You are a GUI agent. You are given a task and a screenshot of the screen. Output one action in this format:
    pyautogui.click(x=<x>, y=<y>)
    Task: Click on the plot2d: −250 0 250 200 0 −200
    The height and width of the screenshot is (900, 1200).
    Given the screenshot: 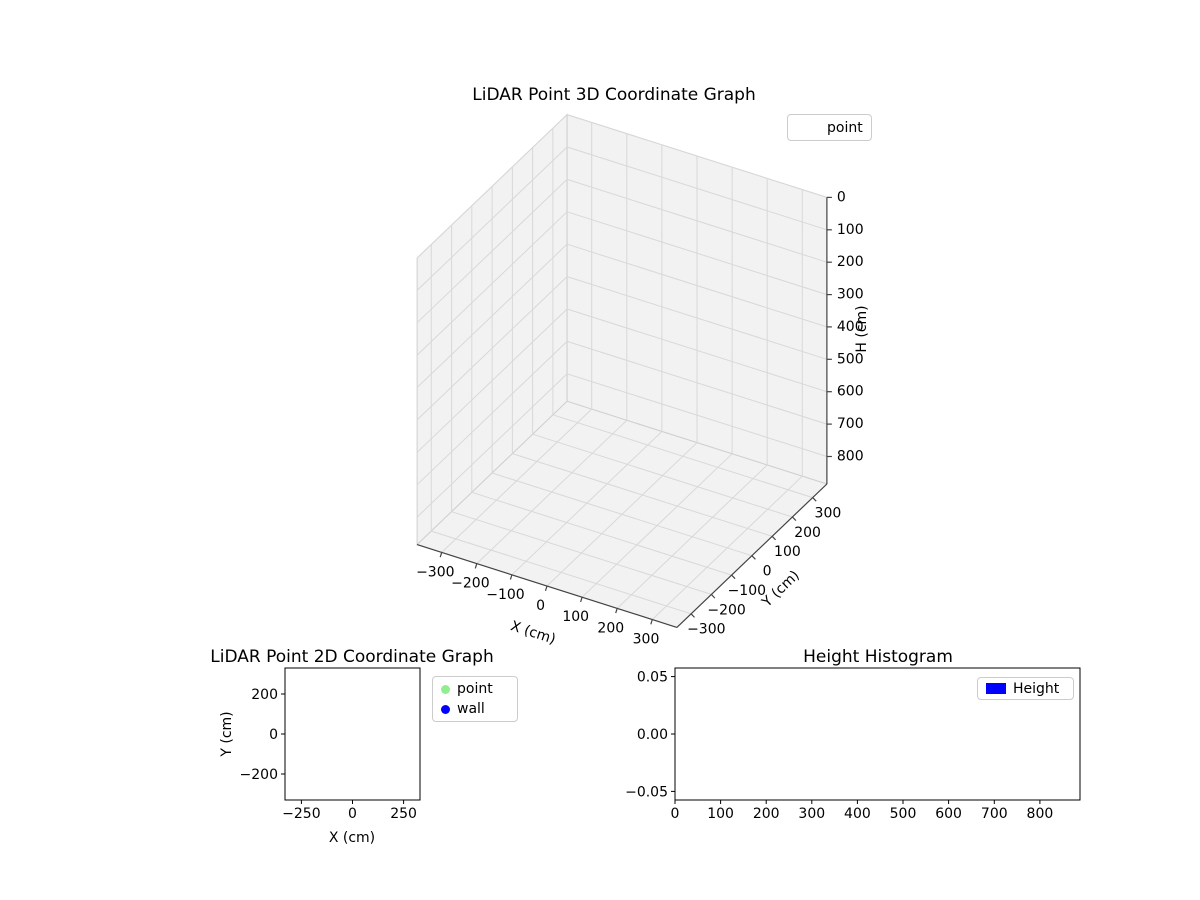 What is the action you would take?
    pyautogui.click(x=330, y=744)
    